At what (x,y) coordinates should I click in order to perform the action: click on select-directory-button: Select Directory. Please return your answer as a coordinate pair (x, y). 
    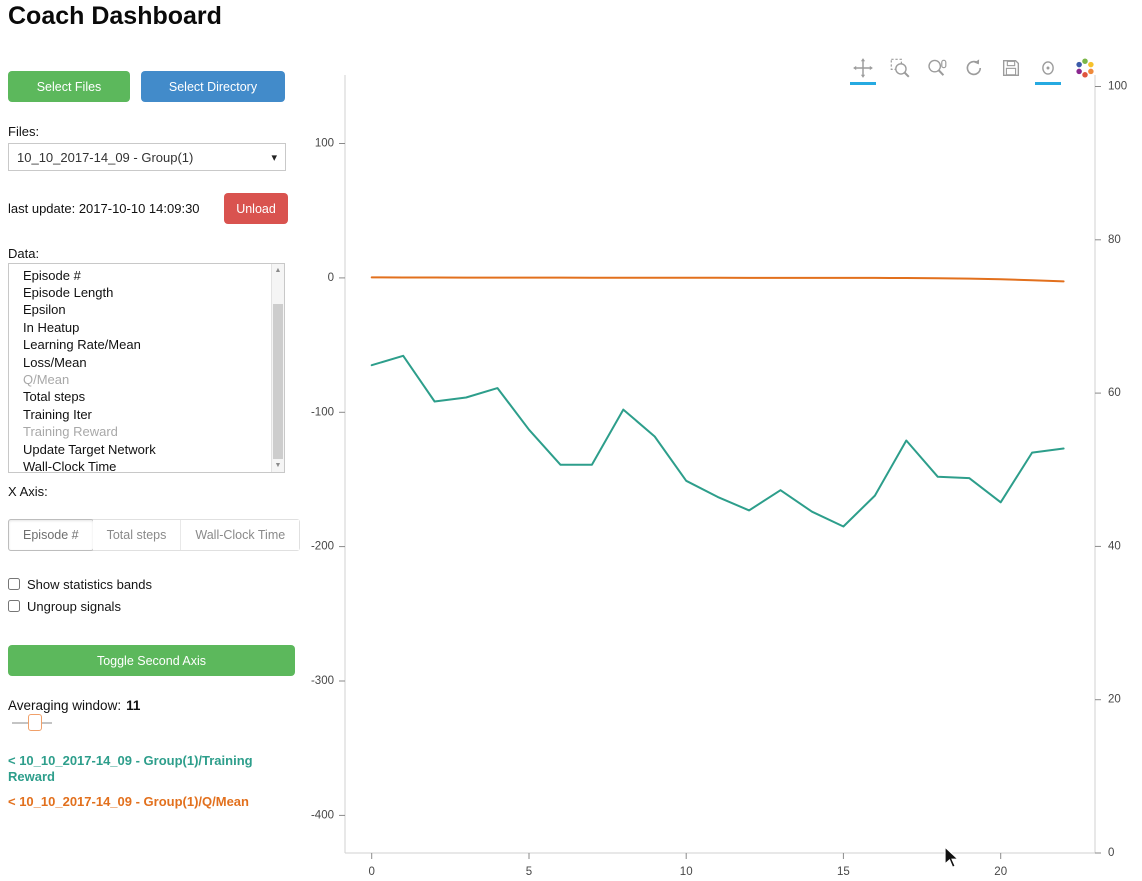
    Looking at the image, I should click on (213, 86).